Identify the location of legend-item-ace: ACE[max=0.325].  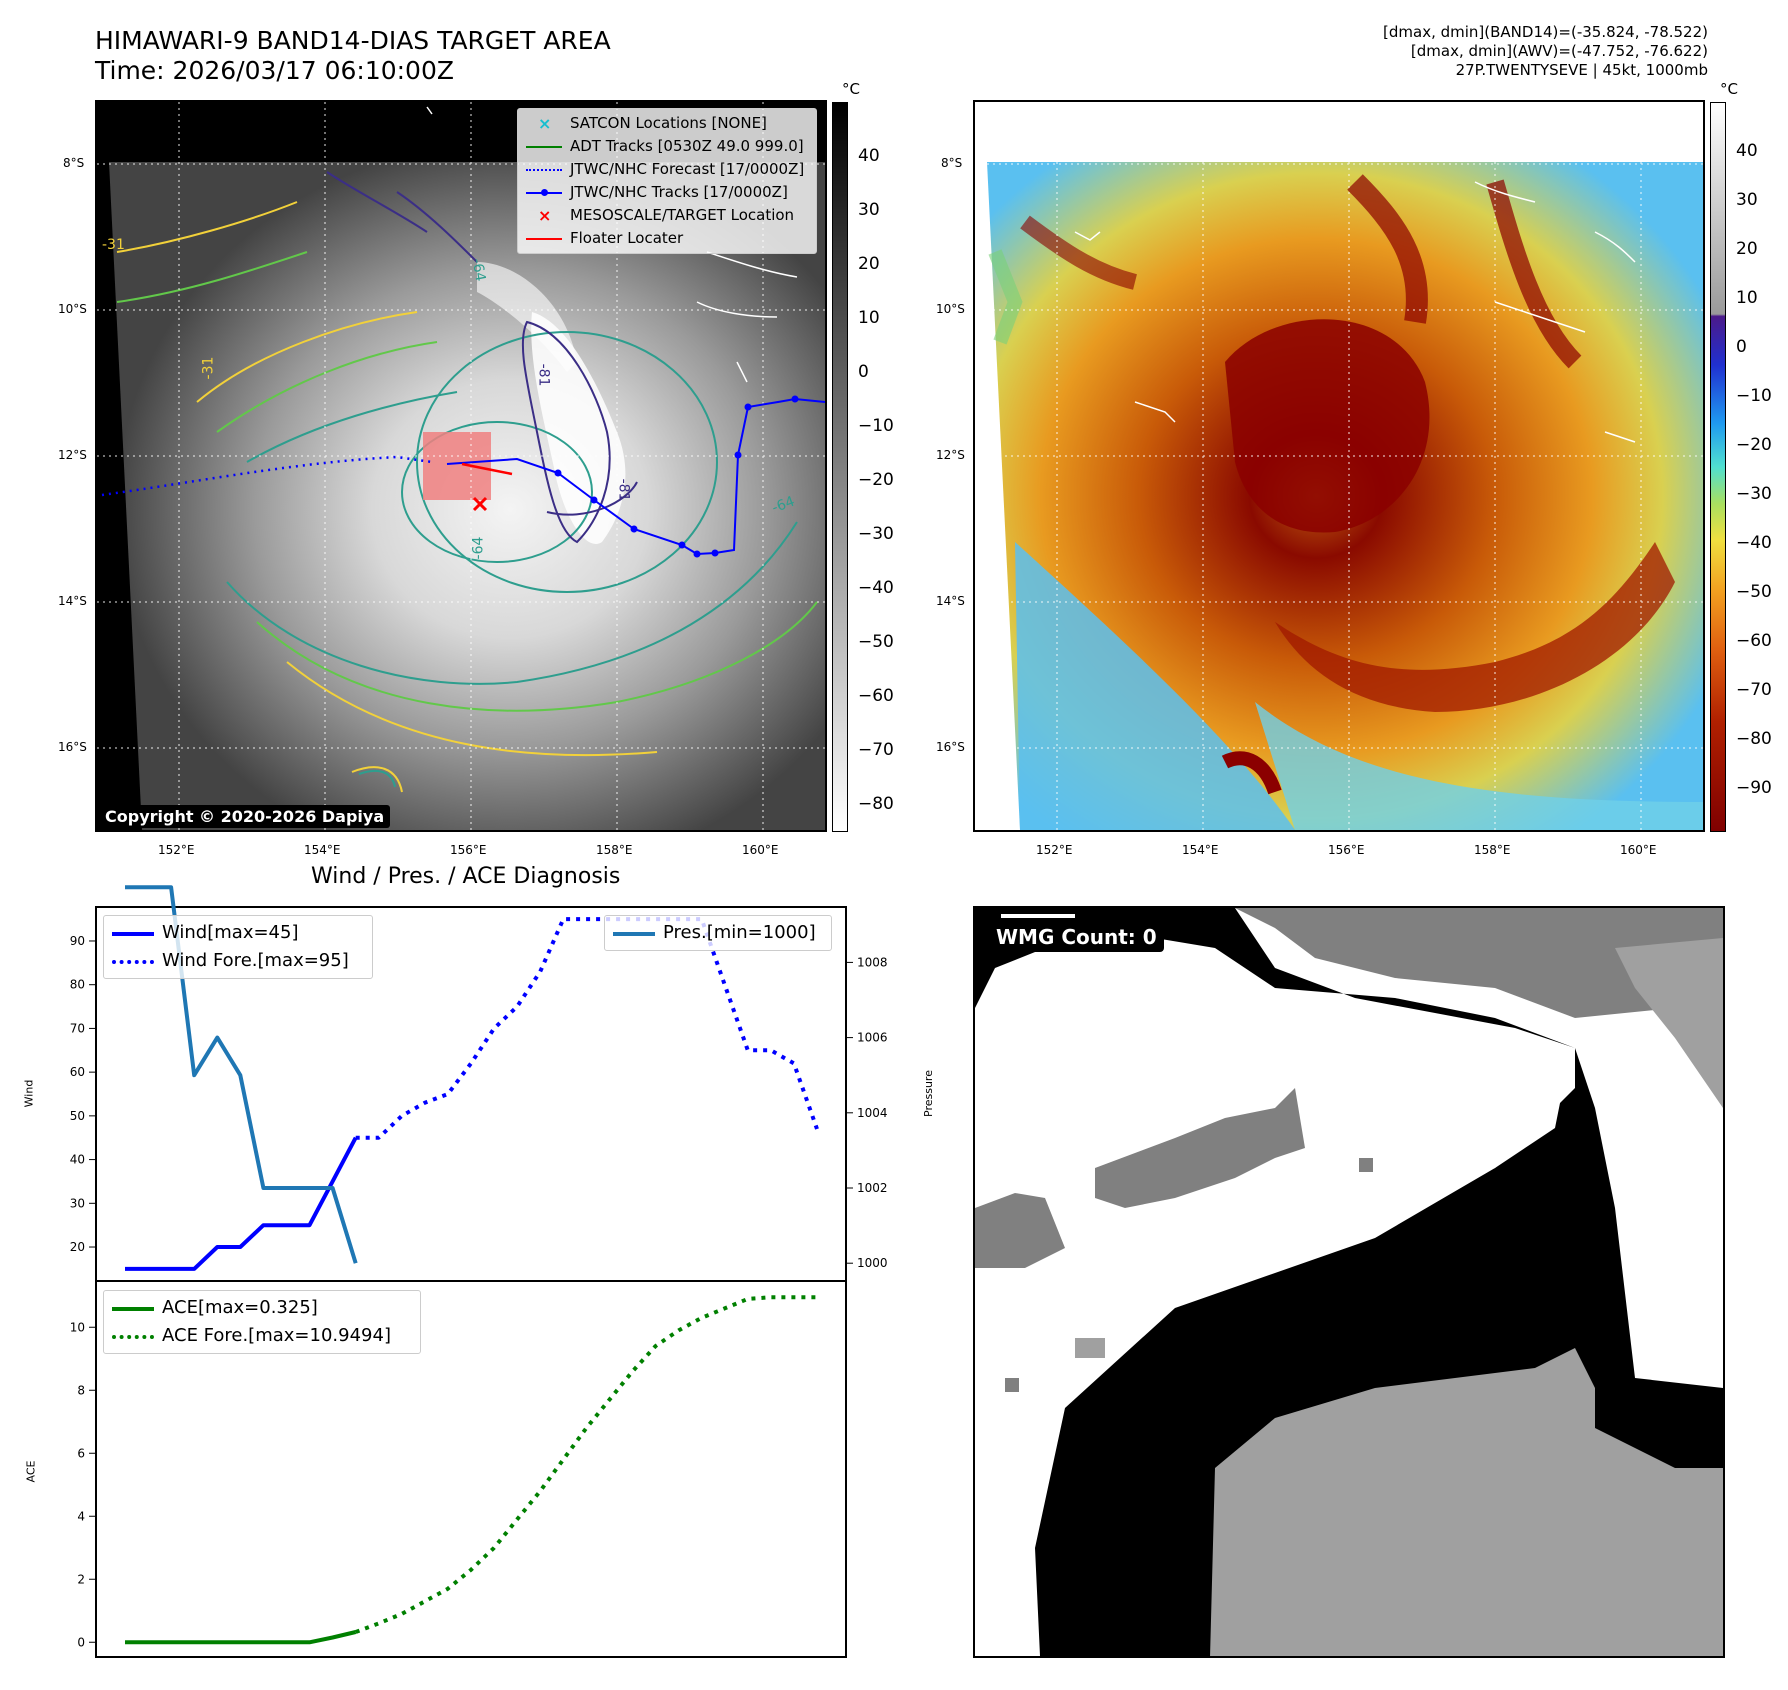
(262, 1308).